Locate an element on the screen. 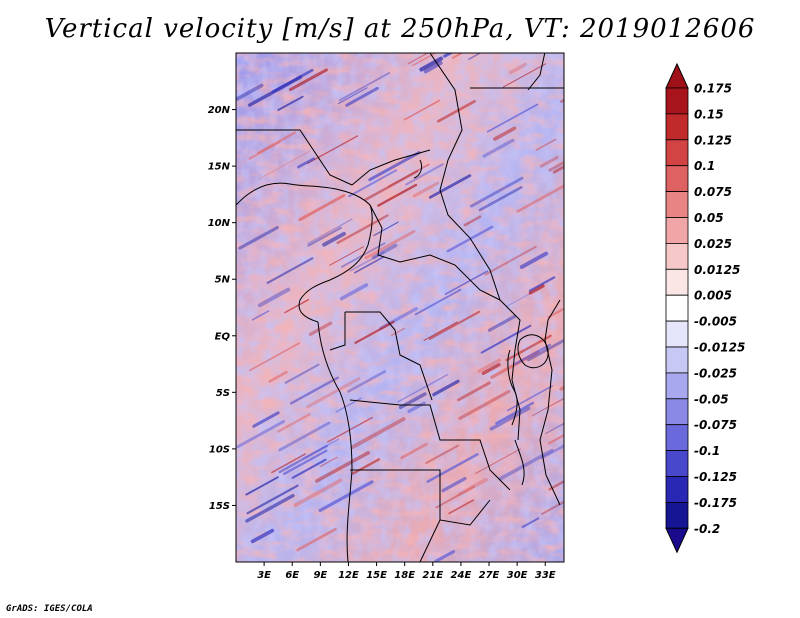 The height and width of the screenshot is (618, 800). colorbar-label: -0.0125 is located at coordinates (719, 348).